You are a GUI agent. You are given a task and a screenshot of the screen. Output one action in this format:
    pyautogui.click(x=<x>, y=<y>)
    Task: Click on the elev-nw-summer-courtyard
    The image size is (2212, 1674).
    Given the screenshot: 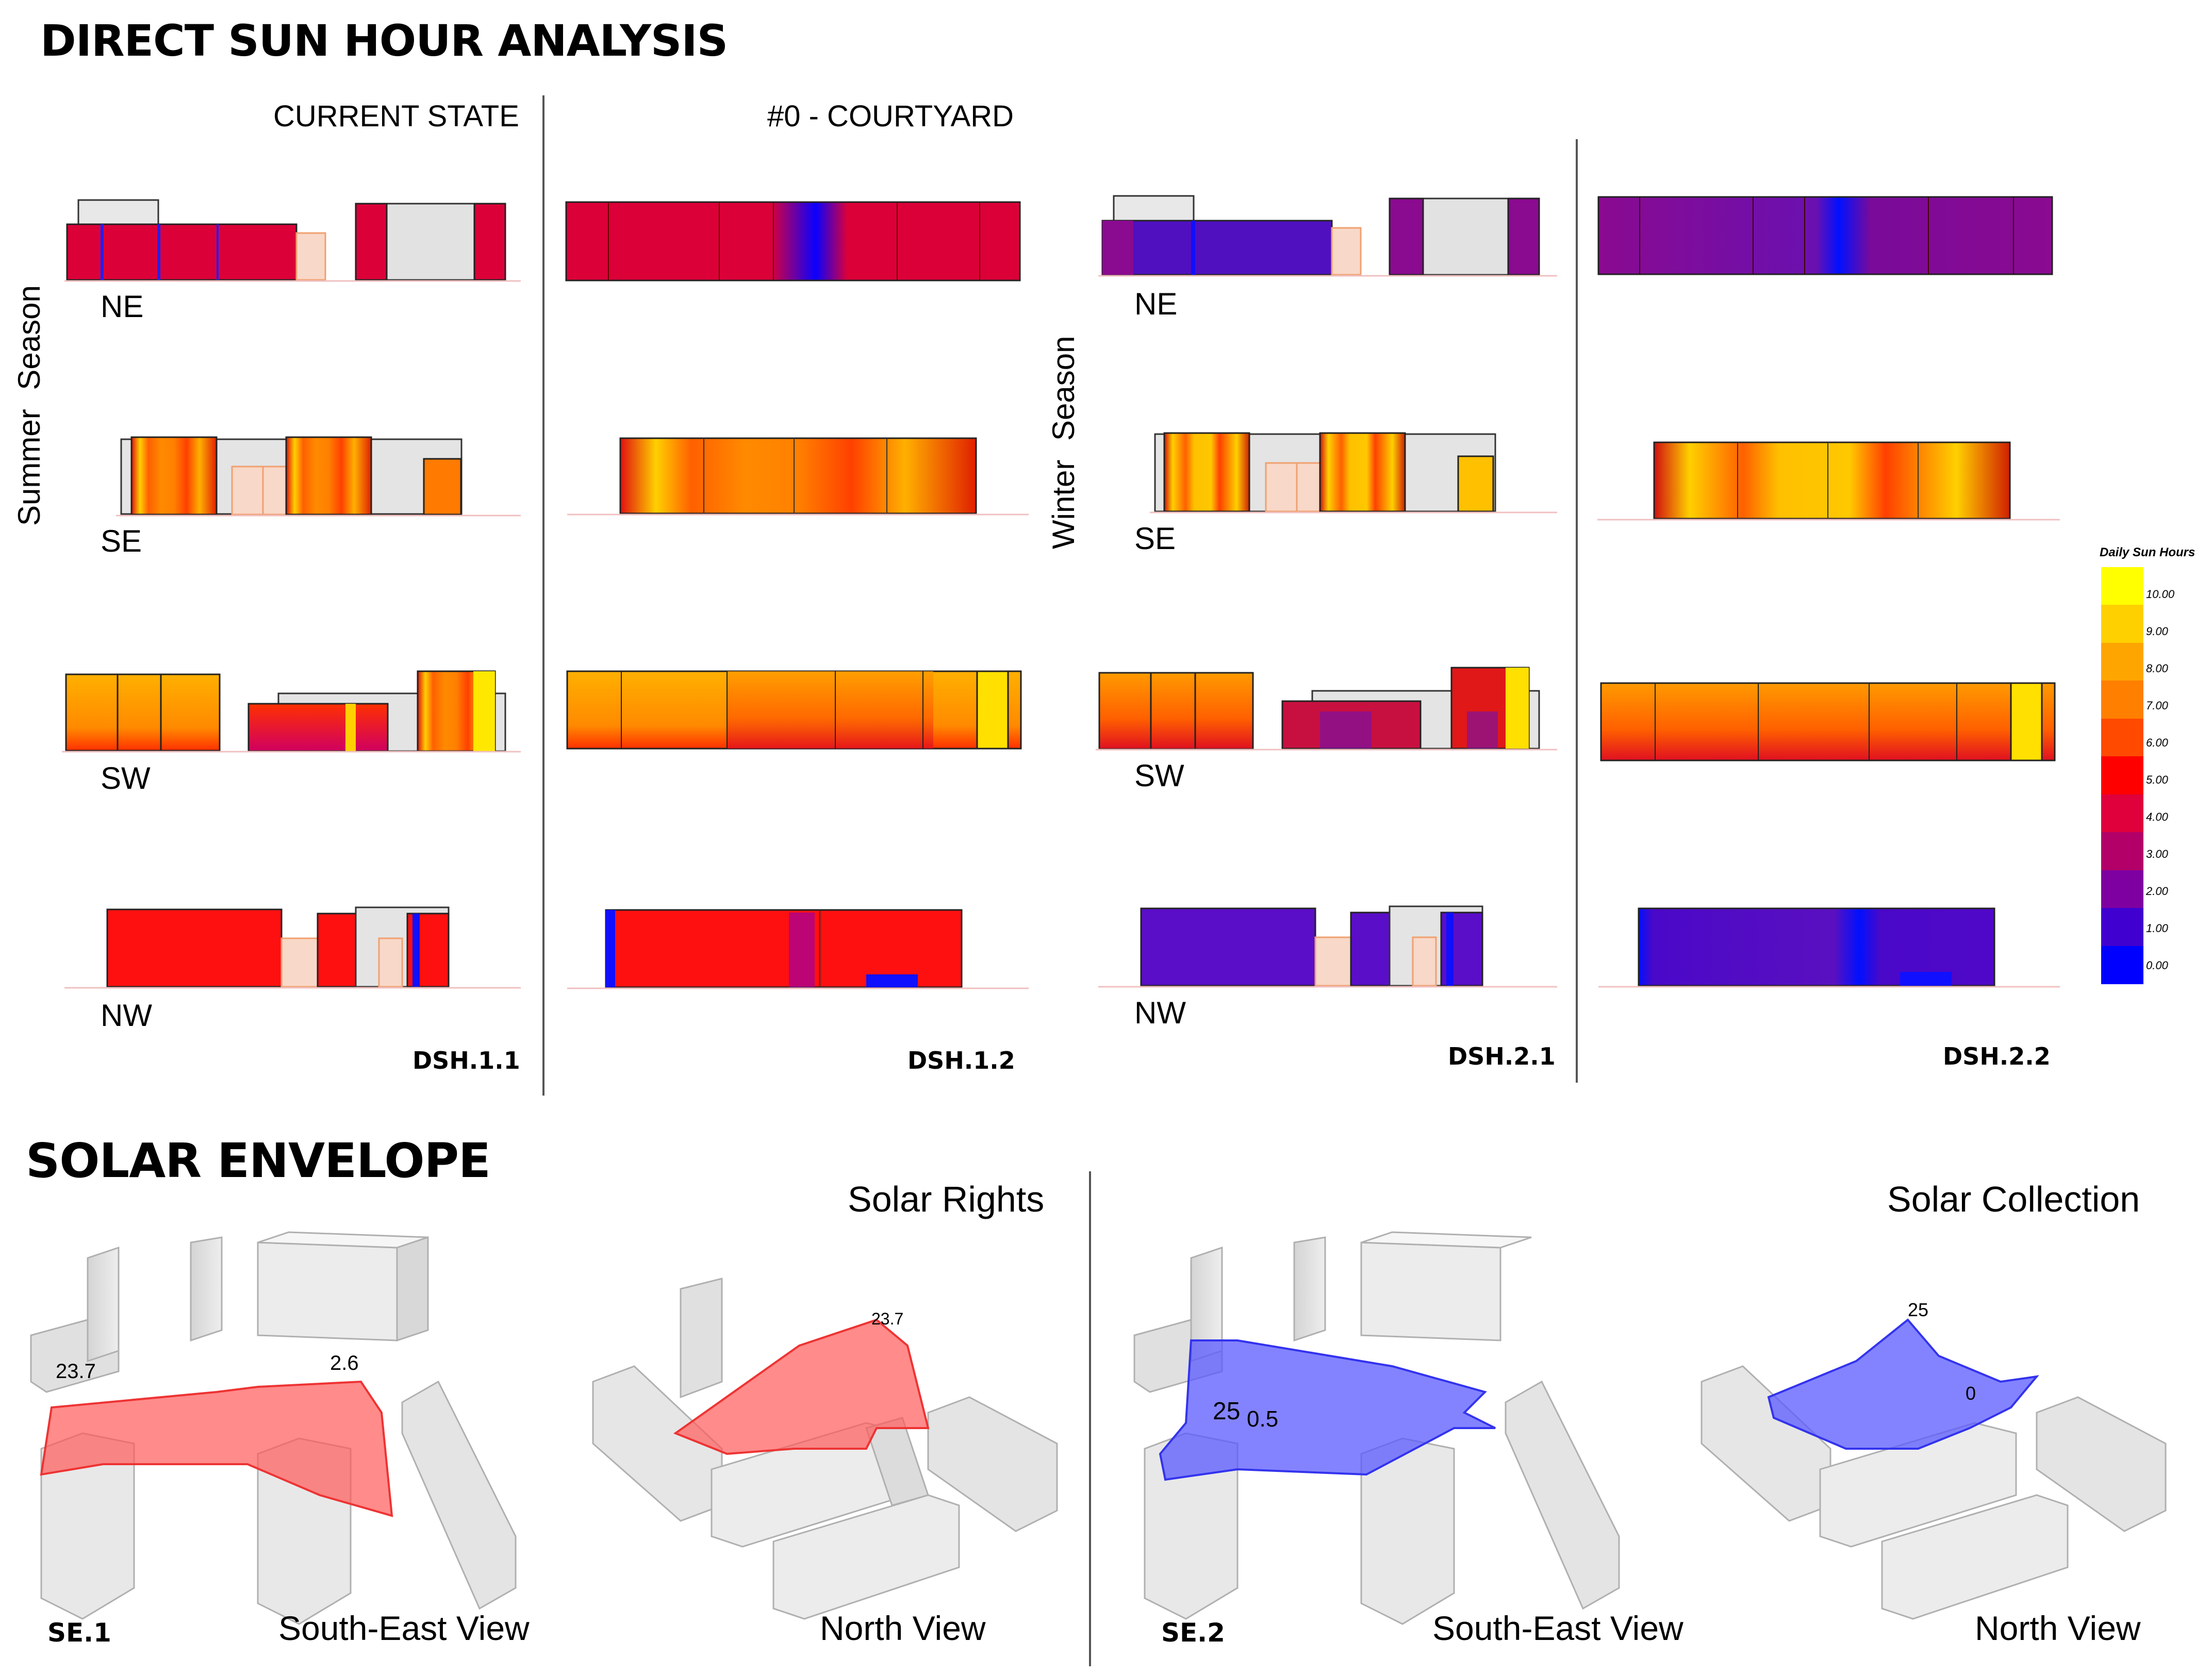 What is the action you would take?
    pyautogui.click(x=798, y=949)
    